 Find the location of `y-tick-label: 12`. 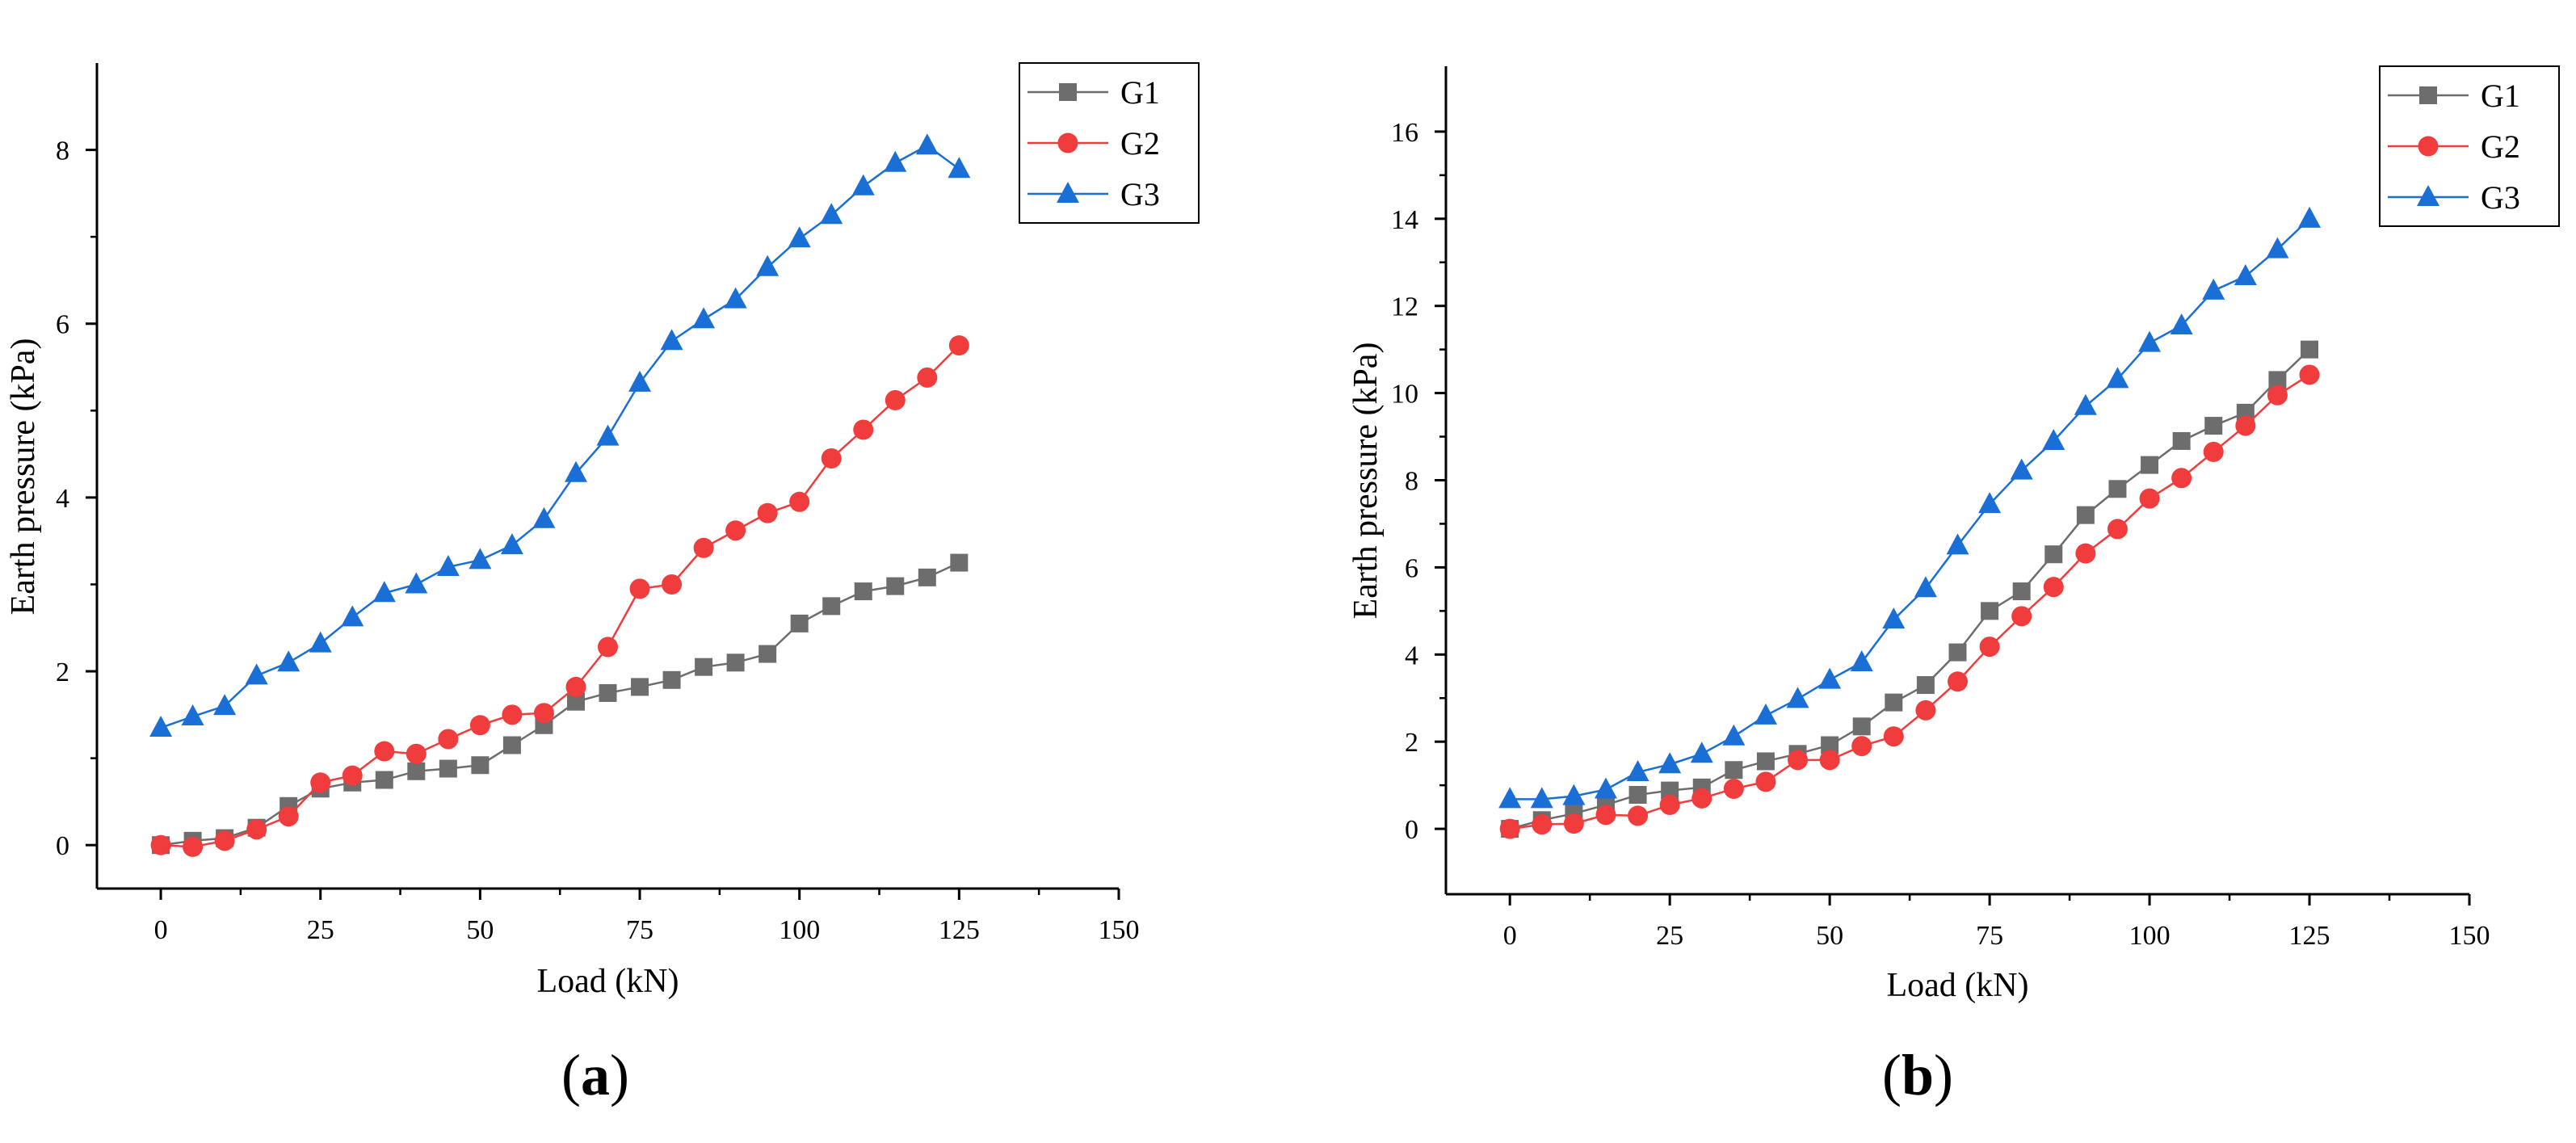

y-tick-label: 12 is located at coordinates (1405, 307).